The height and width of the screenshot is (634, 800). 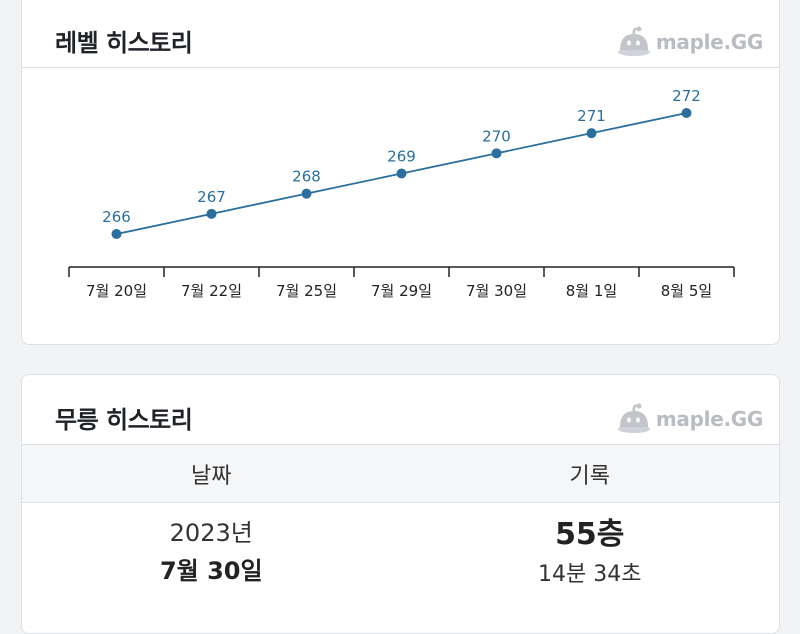 What do you see at coordinates (211, 476) in the screenshot?
I see `column-header-date: 날짜` at bounding box center [211, 476].